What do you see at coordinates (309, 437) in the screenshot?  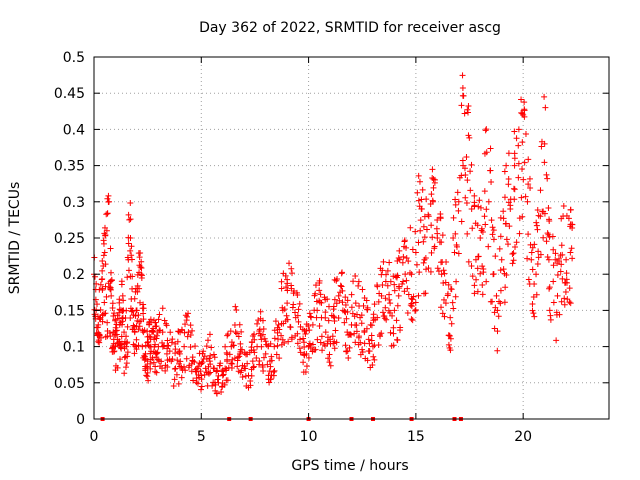 I see `x-tick-label: 10` at bounding box center [309, 437].